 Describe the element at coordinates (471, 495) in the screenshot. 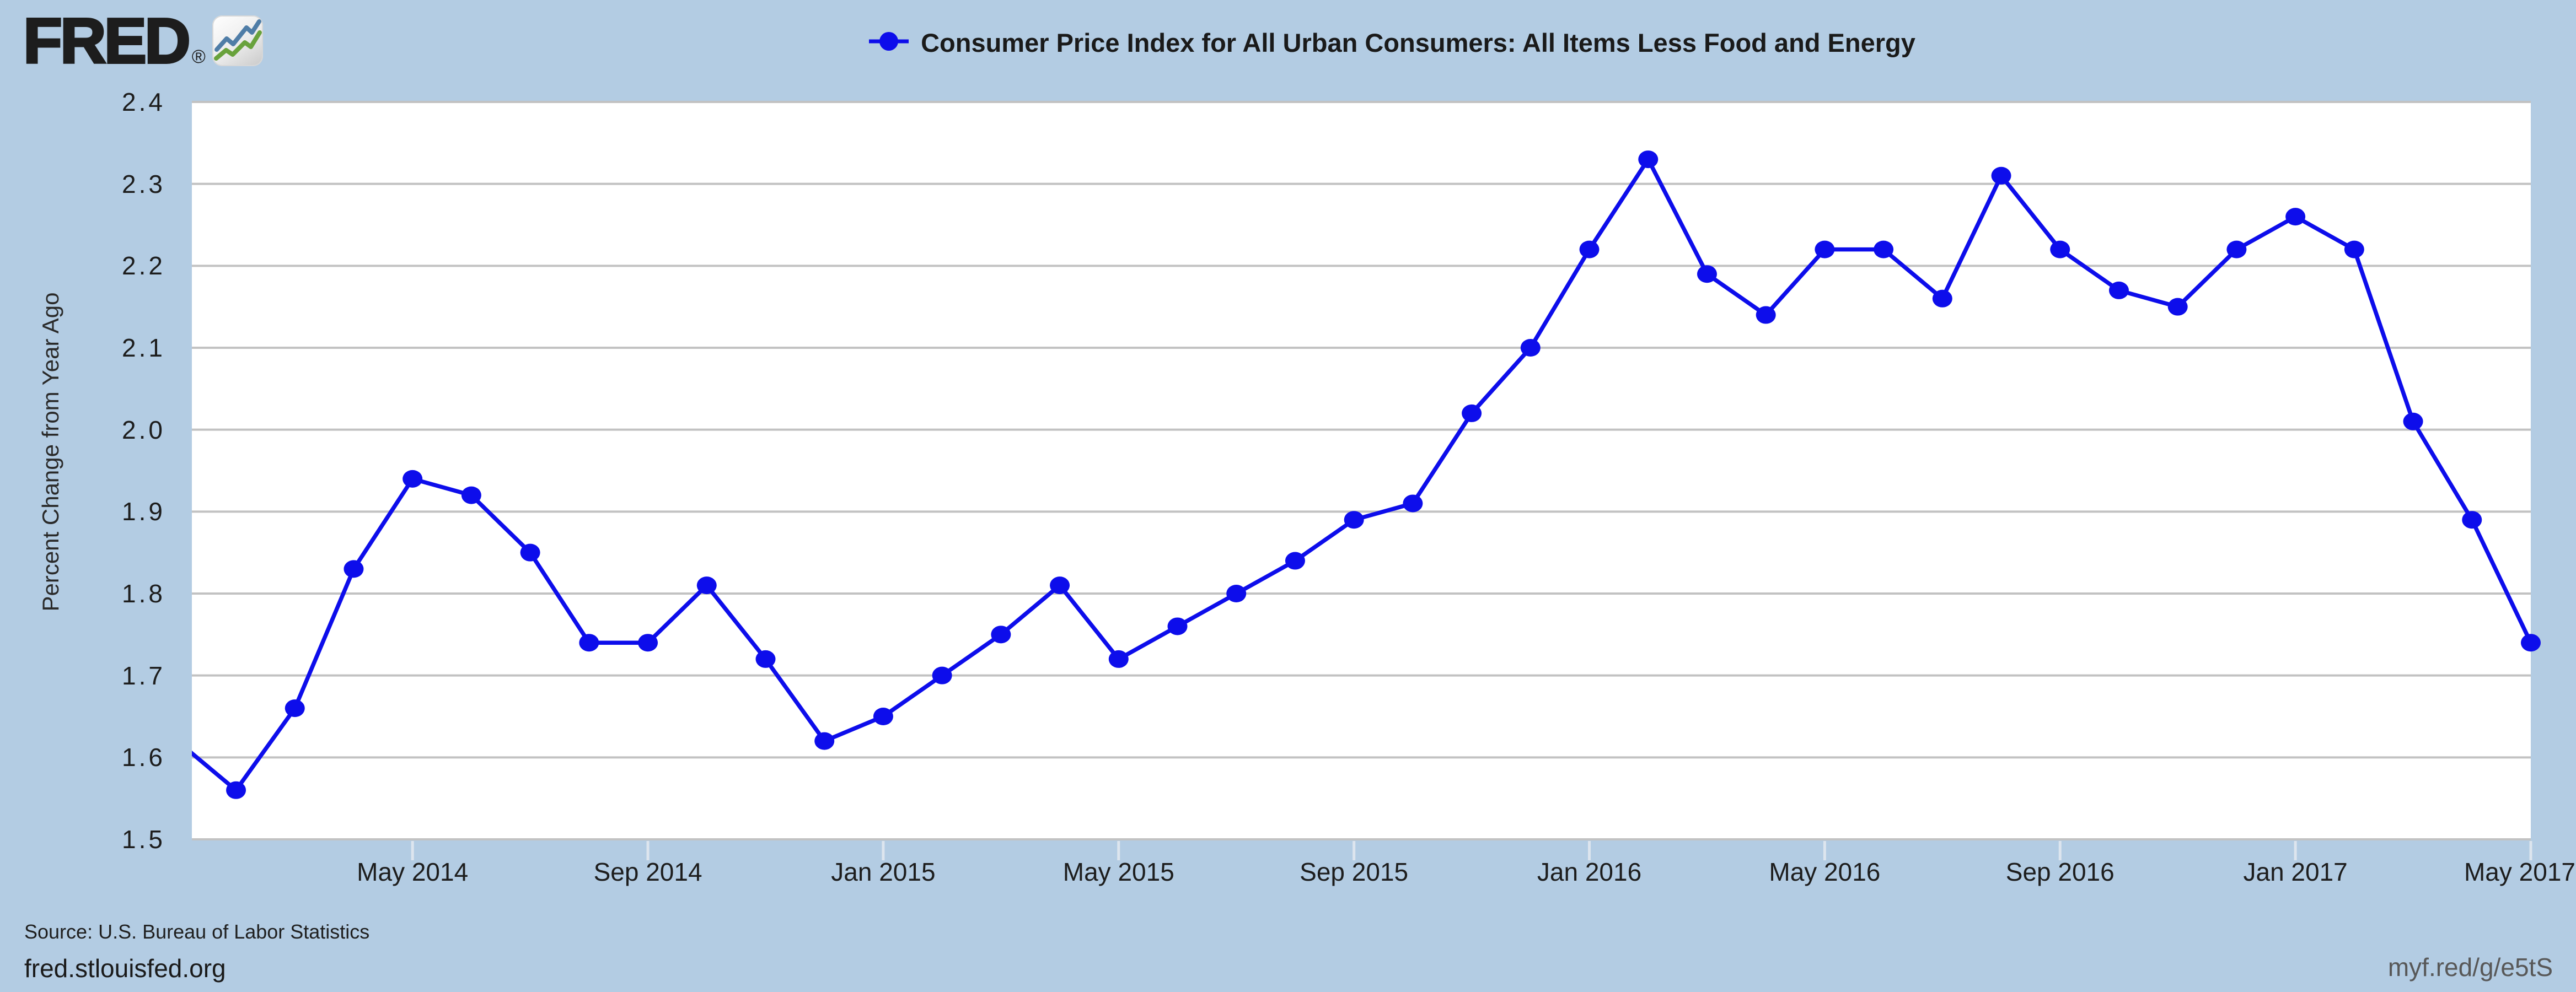

I see `data-point-jun-2014` at that location.